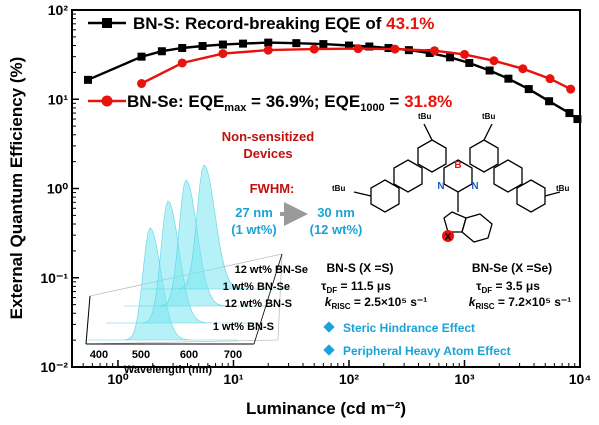 The width and height of the screenshot is (599, 425). Describe the element at coordinates (326, 408) in the screenshot. I see `x-axis-label: Luminance (cd m⁻²)` at that location.